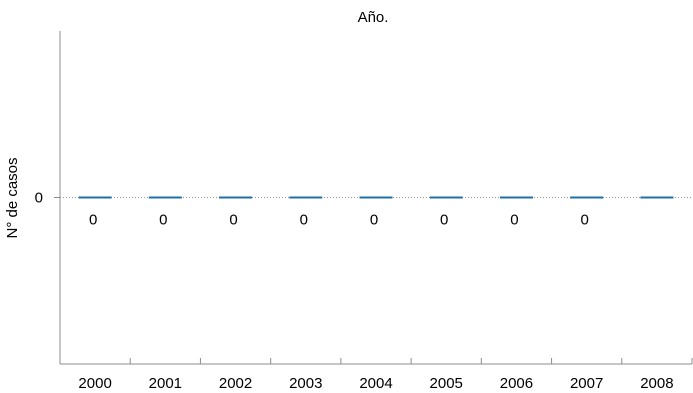  I want to click on x-axis-tick-label: 2005, so click(446, 383).